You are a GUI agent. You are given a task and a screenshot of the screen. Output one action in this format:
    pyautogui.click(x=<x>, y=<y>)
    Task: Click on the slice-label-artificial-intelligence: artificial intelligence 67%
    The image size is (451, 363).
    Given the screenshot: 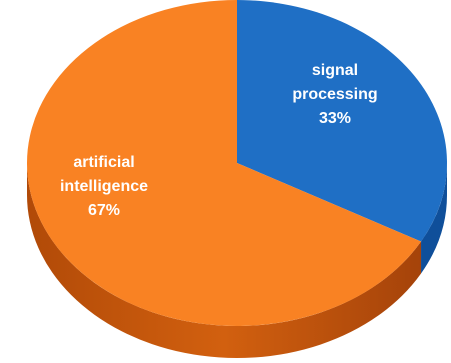 What is the action you would take?
    pyautogui.click(x=104, y=186)
    